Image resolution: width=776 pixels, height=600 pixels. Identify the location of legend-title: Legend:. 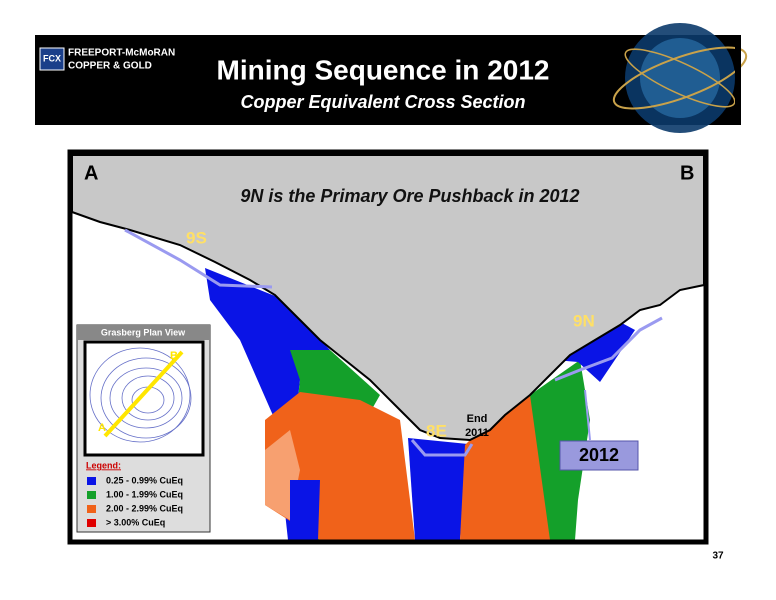
(103, 465).